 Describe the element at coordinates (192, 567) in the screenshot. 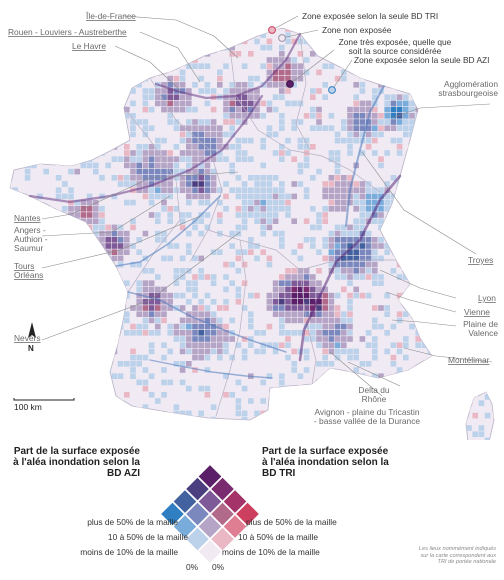

I see `legend-zero-left: 0%` at that location.